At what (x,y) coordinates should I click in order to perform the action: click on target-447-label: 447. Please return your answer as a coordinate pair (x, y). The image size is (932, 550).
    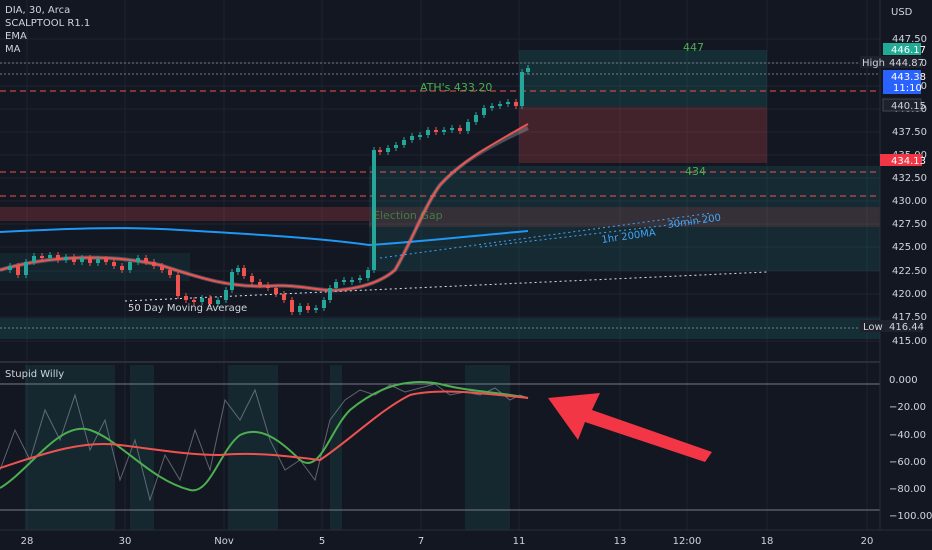
    Looking at the image, I should click on (693, 47).